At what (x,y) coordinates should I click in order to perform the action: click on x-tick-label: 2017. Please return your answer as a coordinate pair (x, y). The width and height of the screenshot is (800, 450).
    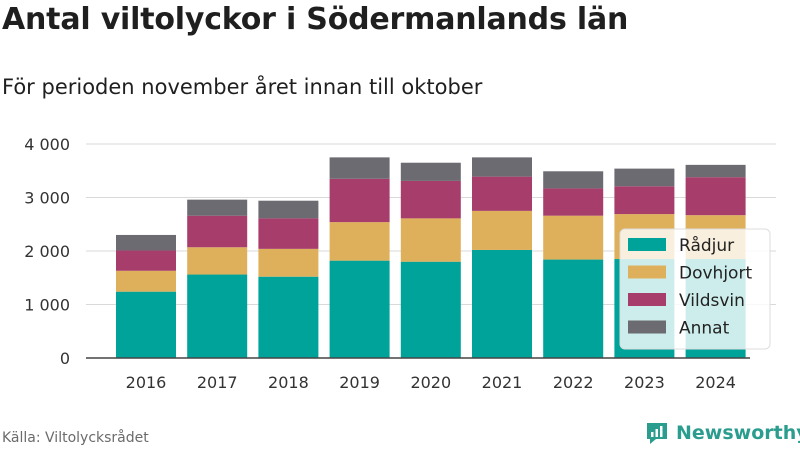
    Looking at the image, I should click on (217, 382).